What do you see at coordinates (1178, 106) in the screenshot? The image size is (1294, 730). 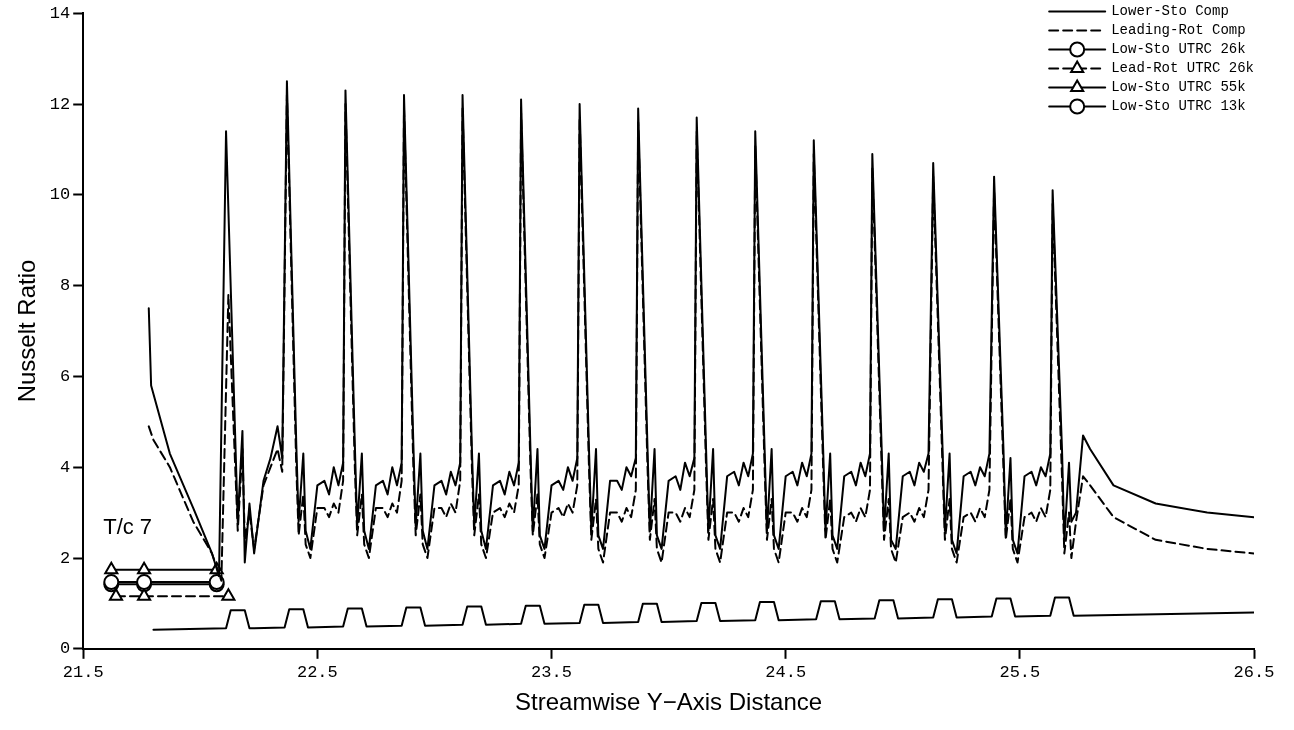 I see `legend-label: Low-Sto UTRC 13k` at bounding box center [1178, 106].